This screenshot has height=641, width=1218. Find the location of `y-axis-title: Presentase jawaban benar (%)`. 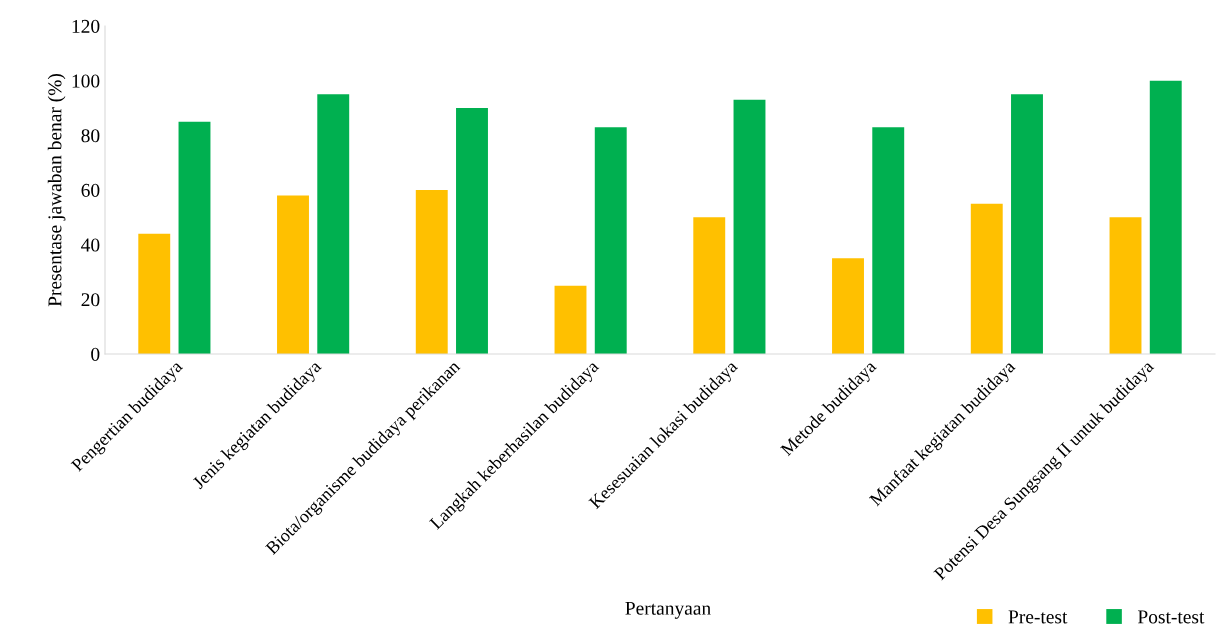

y-axis-title: Presentase jawaban benar (%) is located at coordinates (56, 190).